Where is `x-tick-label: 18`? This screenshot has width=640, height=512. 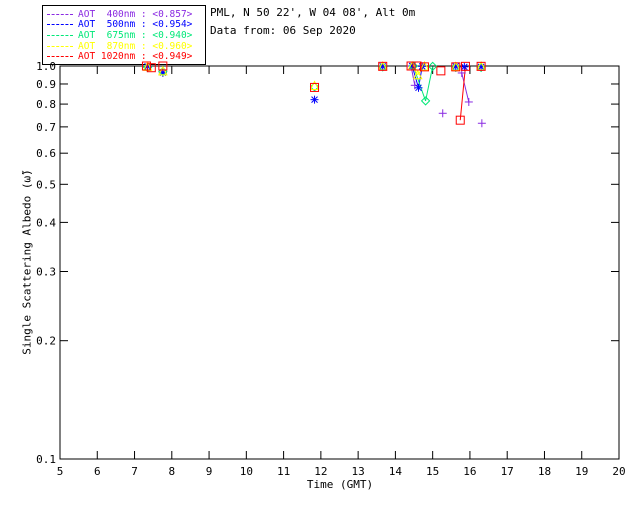
x-tick-label: 18 is located at coordinates (544, 471).